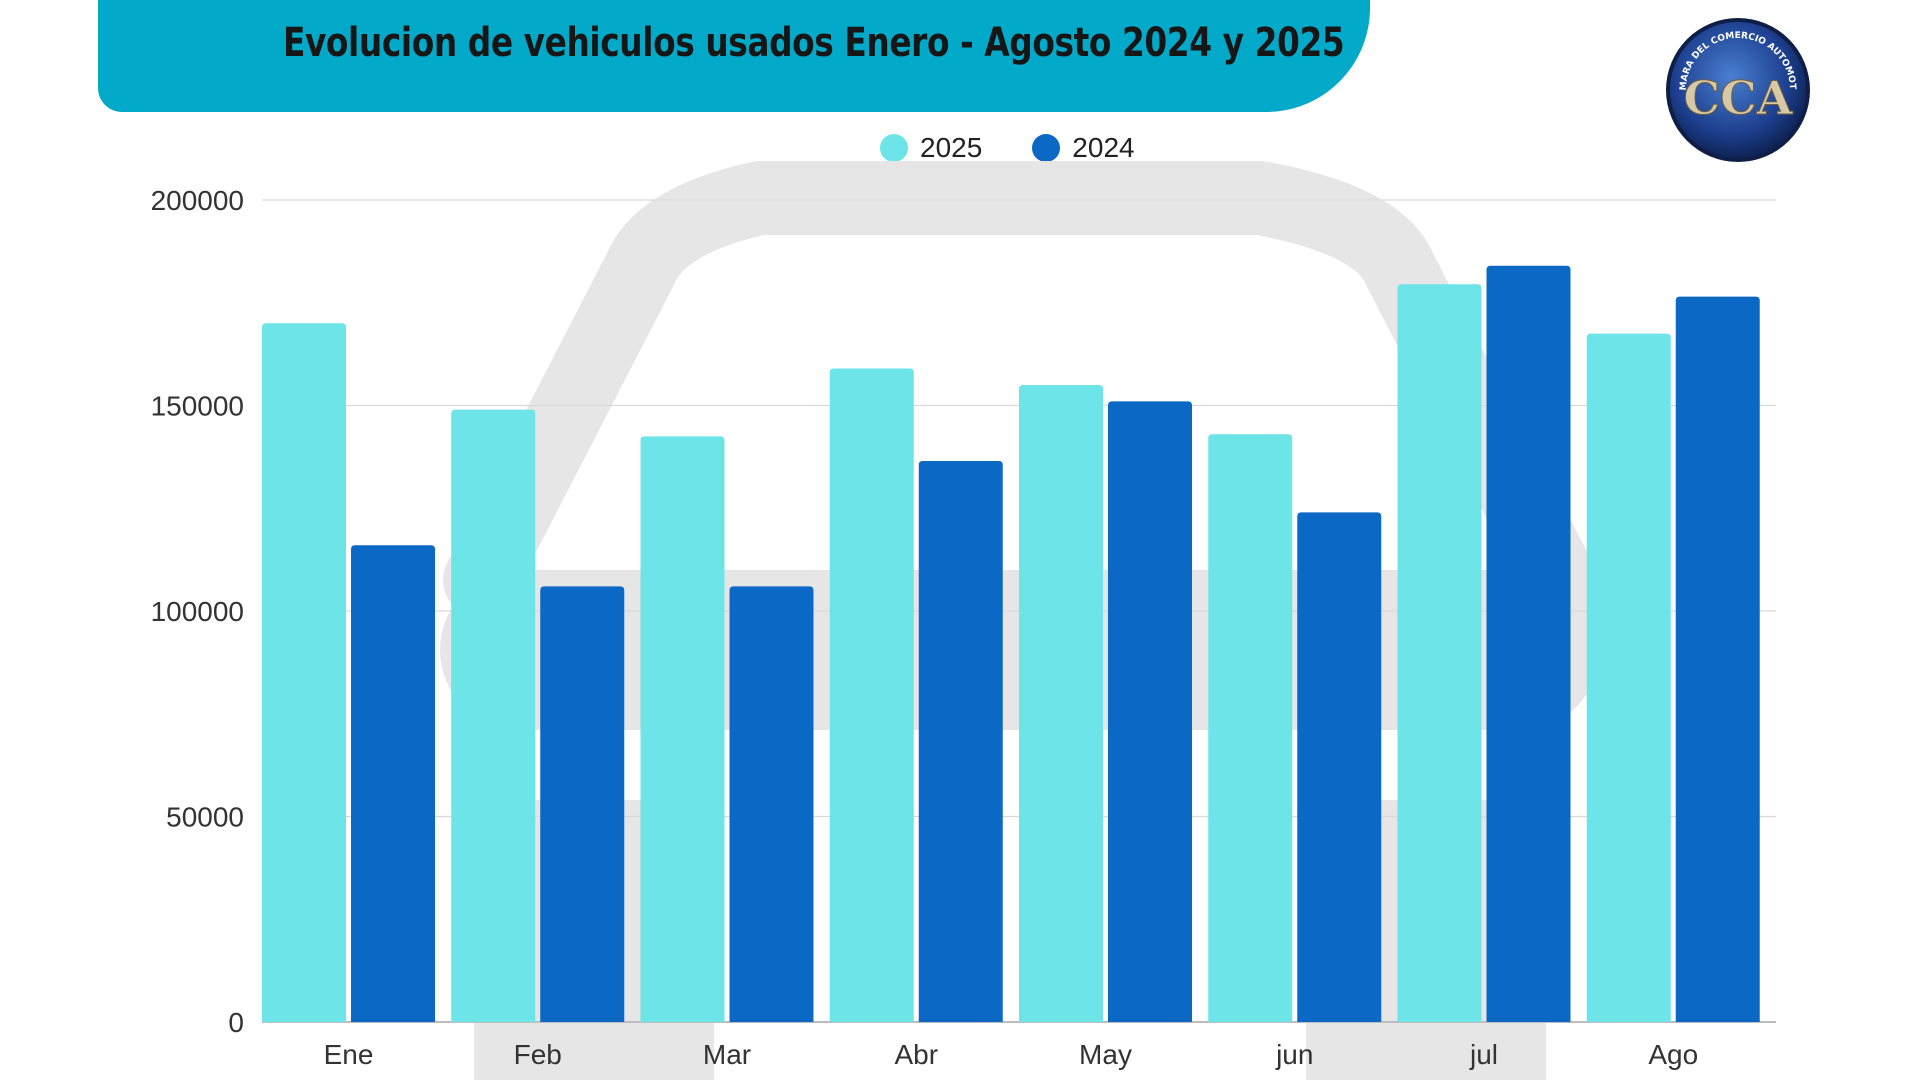 This screenshot has height=1080, width=1920. What do you see at coordinates (1105, 1054) in the screenshot?
I see `x-tick-label: May` at bounding box center [1105, 1054].